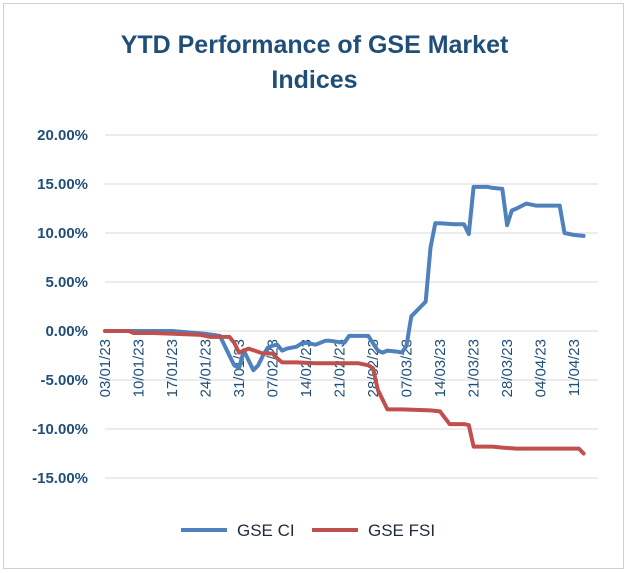  I want to click on x-tick-label: 21/03/23, so click(474, 368).